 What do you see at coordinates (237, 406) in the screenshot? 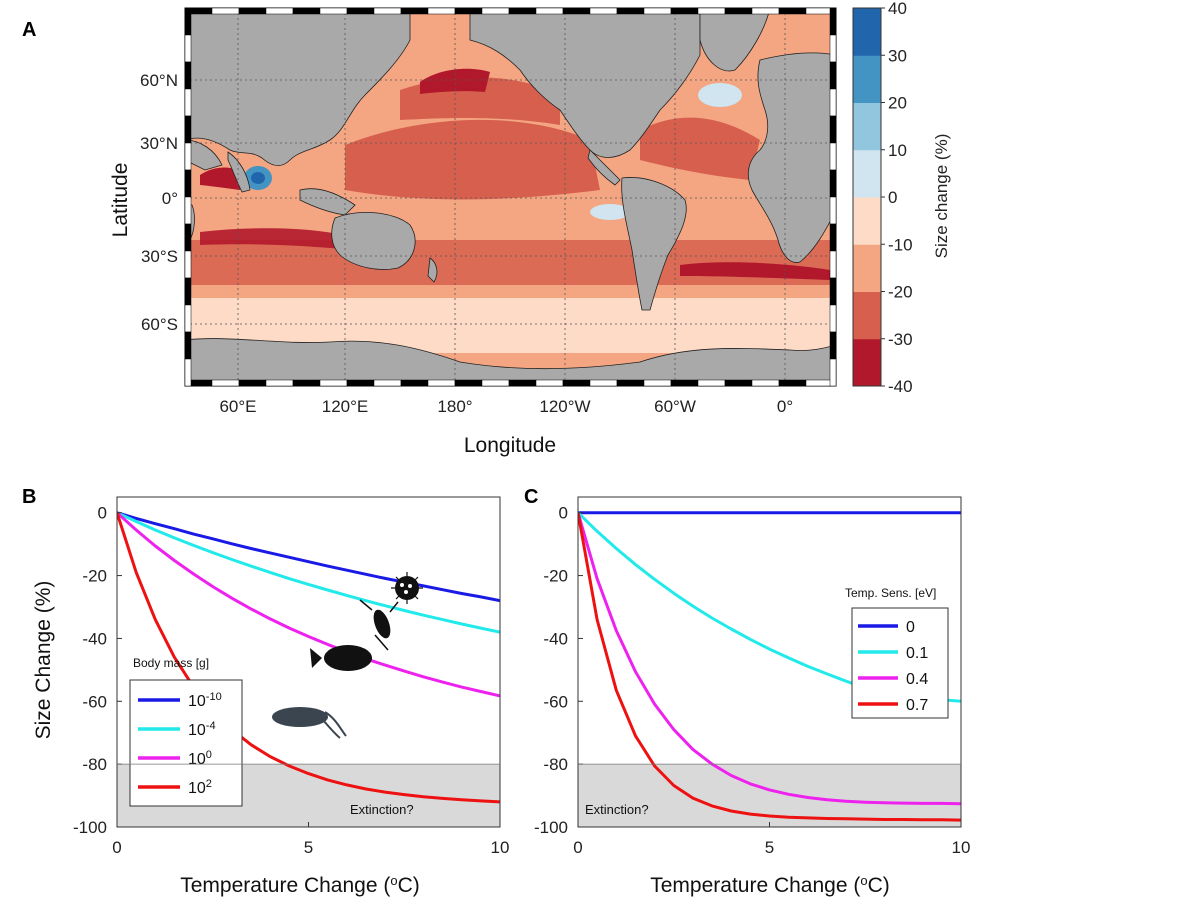
I see `map-lon-tick-label: 60°E` at bounding box center [237, 406].